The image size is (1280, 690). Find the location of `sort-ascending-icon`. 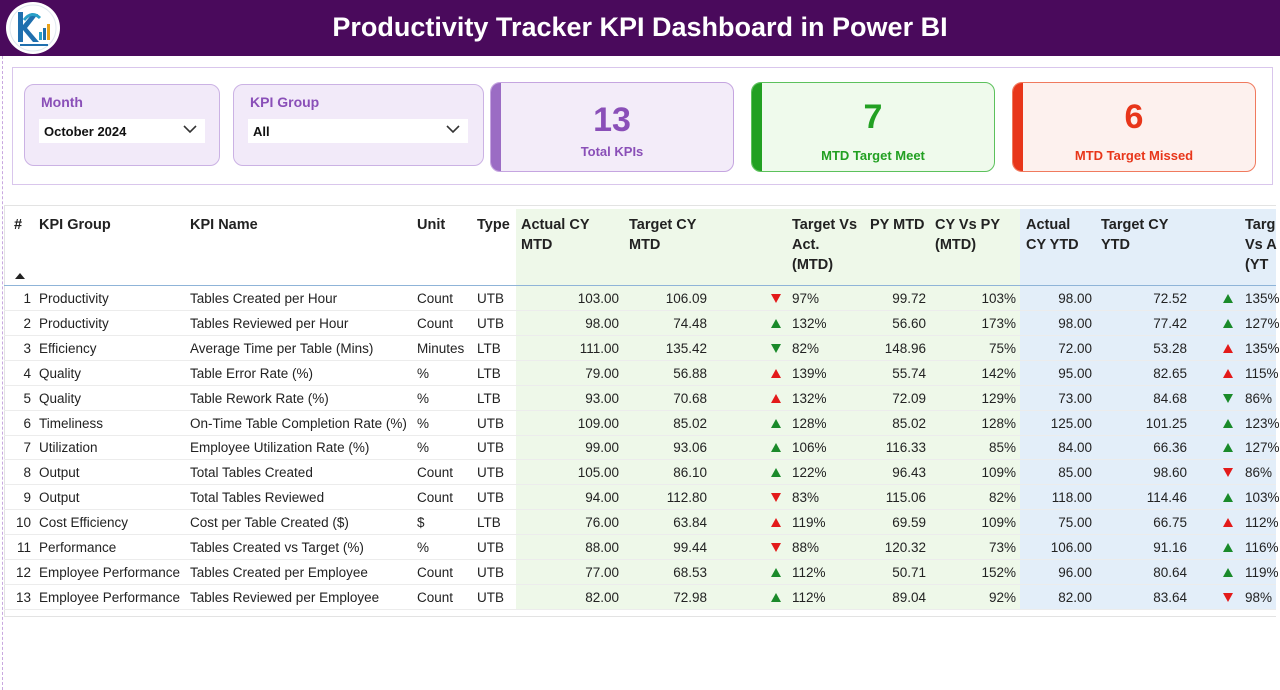

sort-ascending-icon is located at coordinates (20, 275).